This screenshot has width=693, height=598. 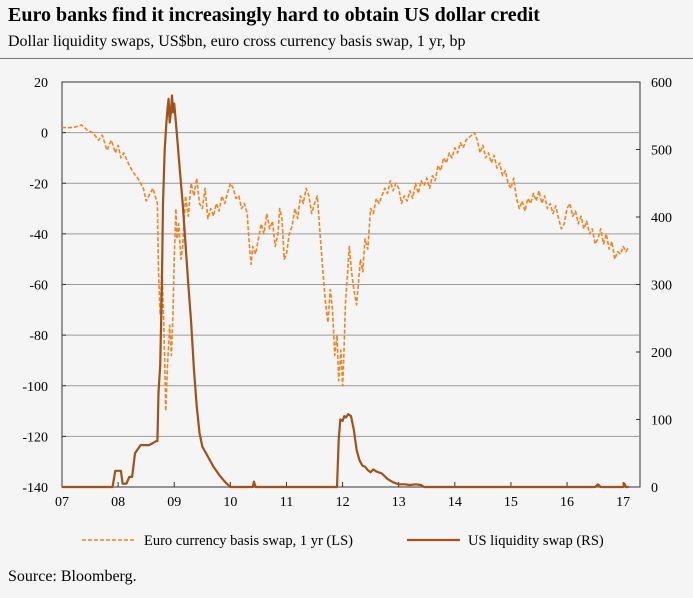 I want to click on x-tick-label: 16, so click(x=567, y=502).